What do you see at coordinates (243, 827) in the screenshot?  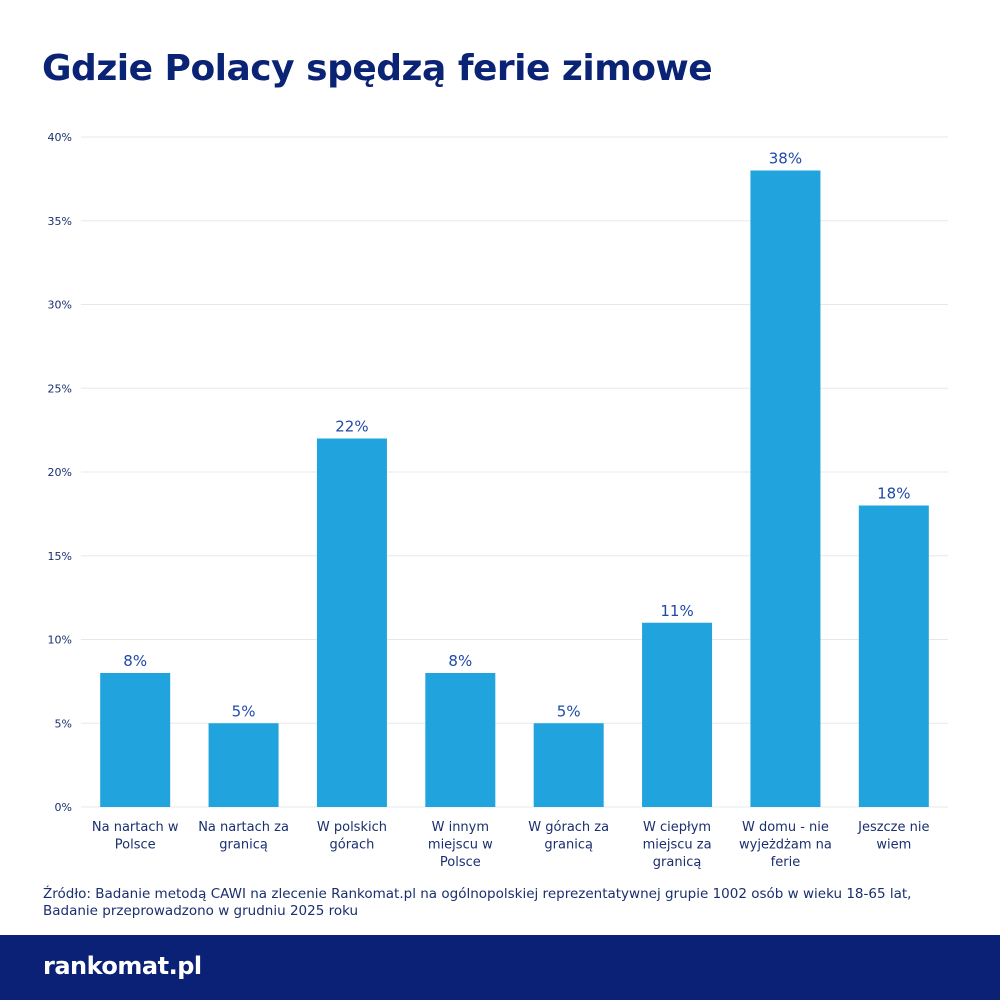 I see `x-tick-label: Na nartach za` at bounding box center [243, 827].